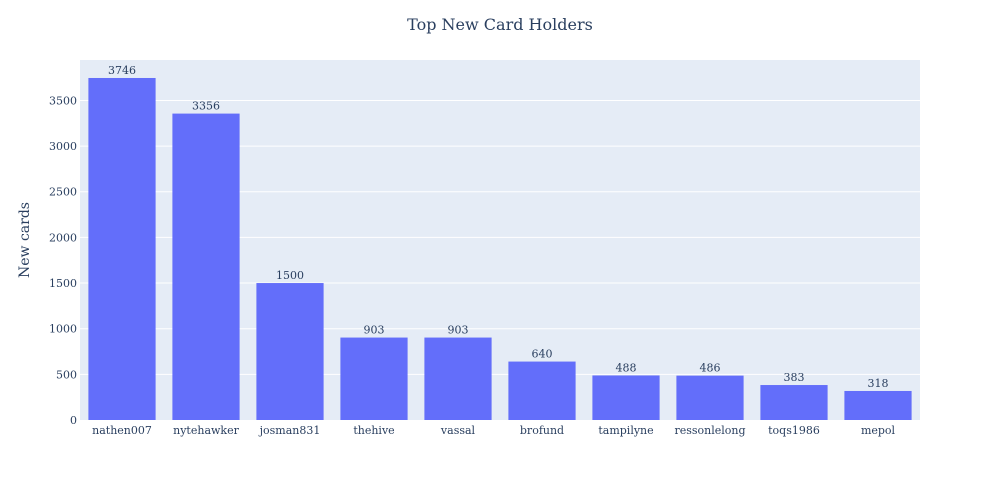 Image resolution: width=1000 pixels, height=500 pixels. Describe the element at coordinates (542, 390) in the screenshot. I see `bar-brofund` at that location.